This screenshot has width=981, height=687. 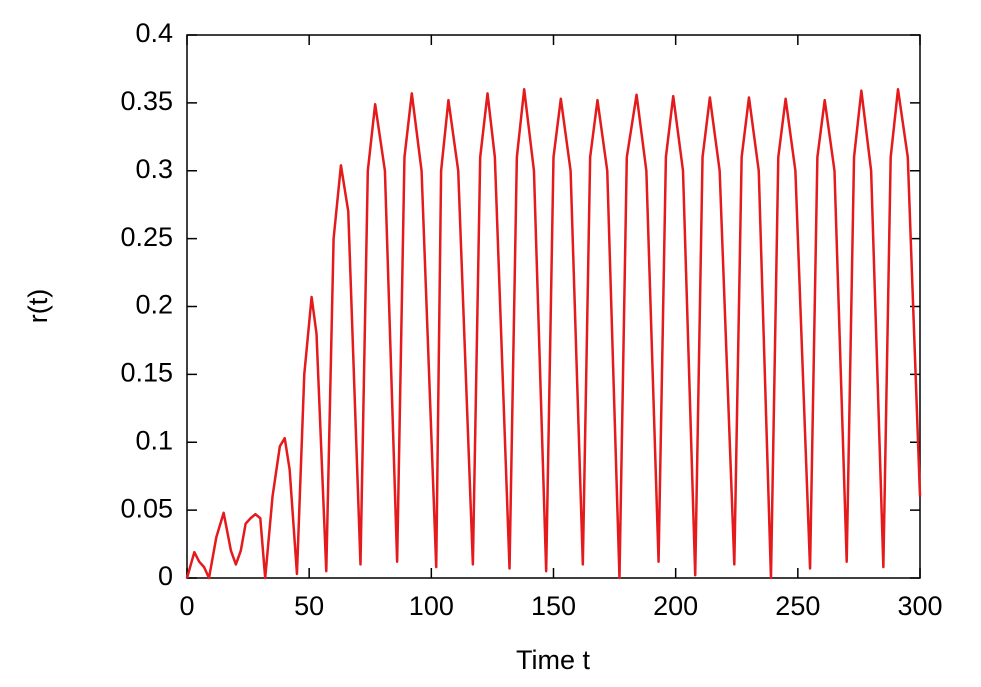 I want to click on x-tick-label: 250, so click(x=797, y=606).